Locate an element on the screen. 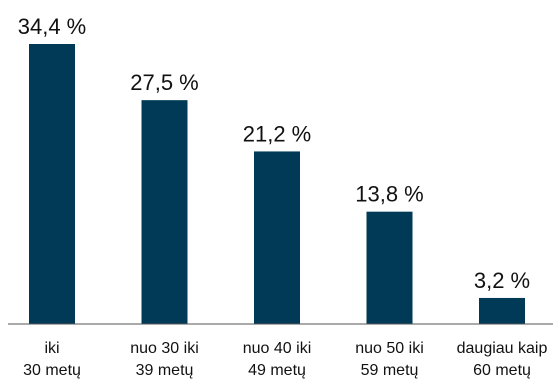 This screenshot has width=553, height=382. category-label-4-line-2: 59 metų is located at coordinates (390, 370).